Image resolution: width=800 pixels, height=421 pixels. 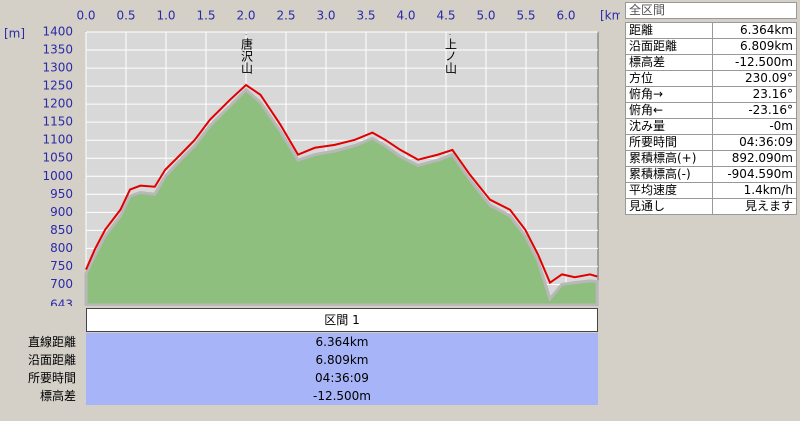 What do you see at coordinates (57, 50) in the screenshot?
I see `y-tick-label: 1350` at bounding box center [57, 50].